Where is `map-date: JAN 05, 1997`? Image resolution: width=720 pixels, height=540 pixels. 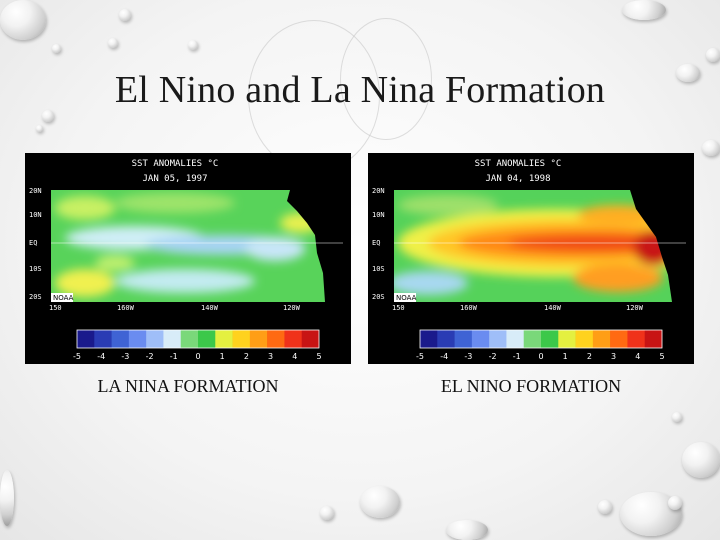
map-date: JAN 05, 1997 is located at coordinates (174, 179).